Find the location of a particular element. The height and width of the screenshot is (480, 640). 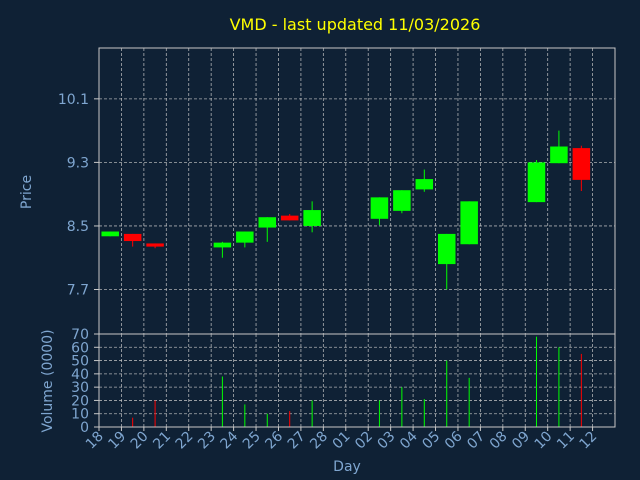

volume-bars is located at coordinates (357, 381).